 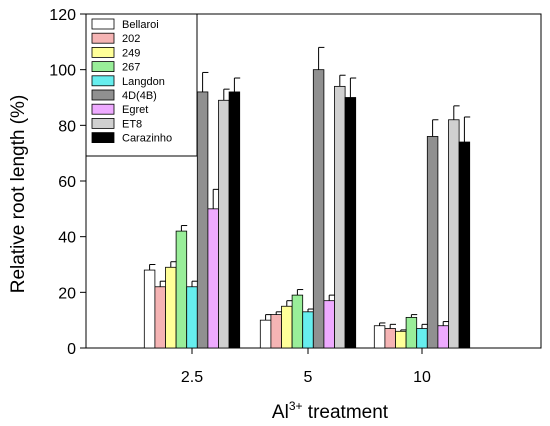 I want to click on y-tick-label: 60, so click(x=67, y=182).